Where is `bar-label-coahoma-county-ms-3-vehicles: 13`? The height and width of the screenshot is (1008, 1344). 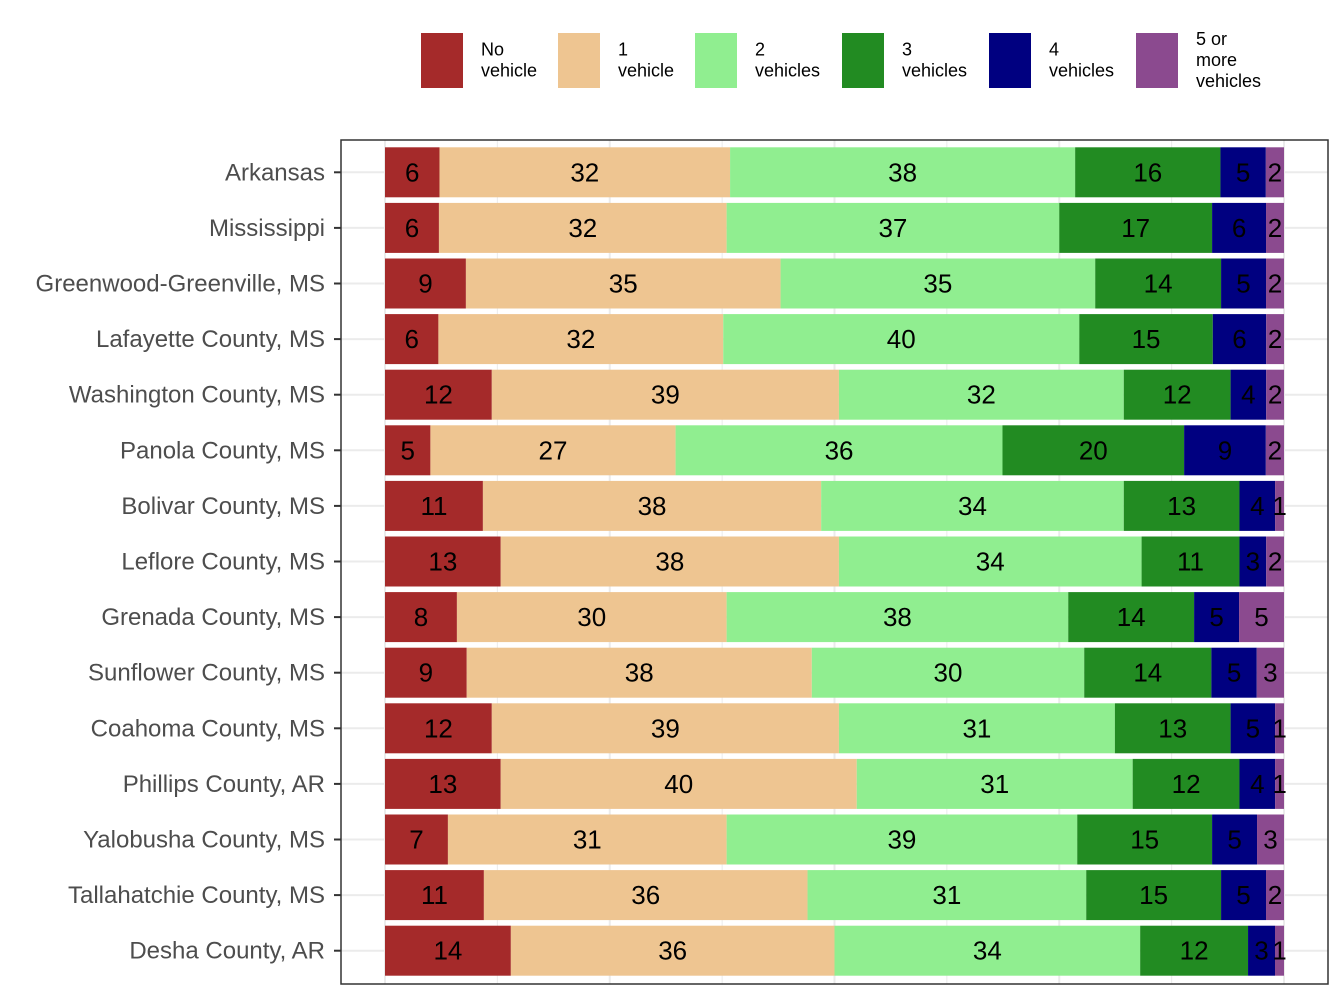 bar-label-coahoma-county-ms-3-vehicles: 13 is located at coordinates (1172, 728).